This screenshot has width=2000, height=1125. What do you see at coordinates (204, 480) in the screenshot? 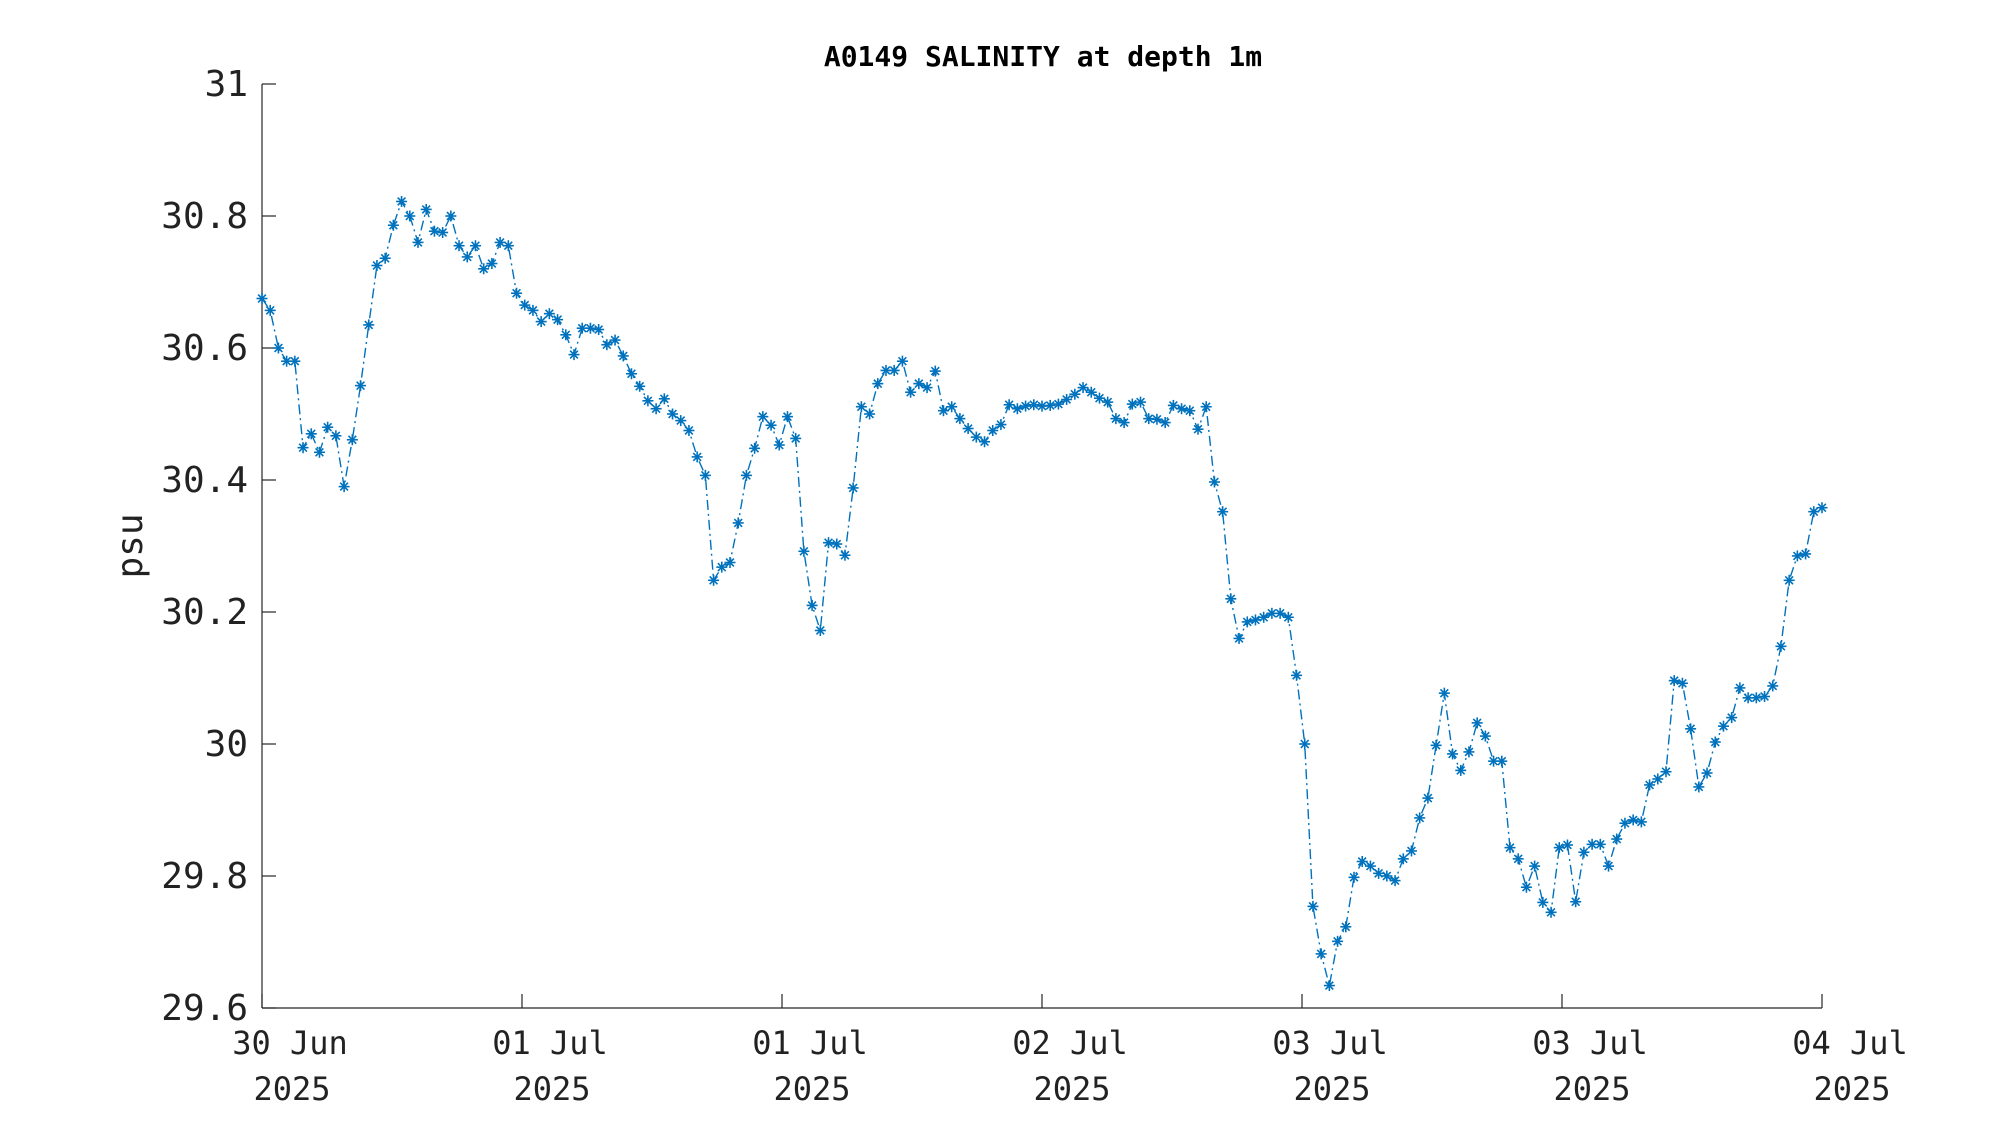
I see `y-tick-label: 30.4` at bounding box center [204, 480].